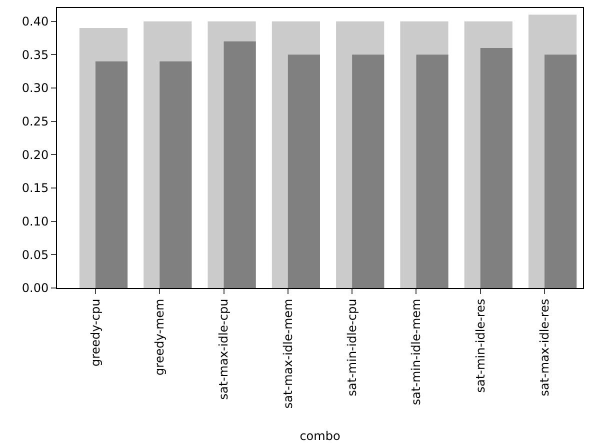 This screenshot has width=592, height=443. What do you see at coordinates (416, 352) in the screenshot?
I see `x-tick-label: sat-min-idle-mem` at bounding box center [416, 352].